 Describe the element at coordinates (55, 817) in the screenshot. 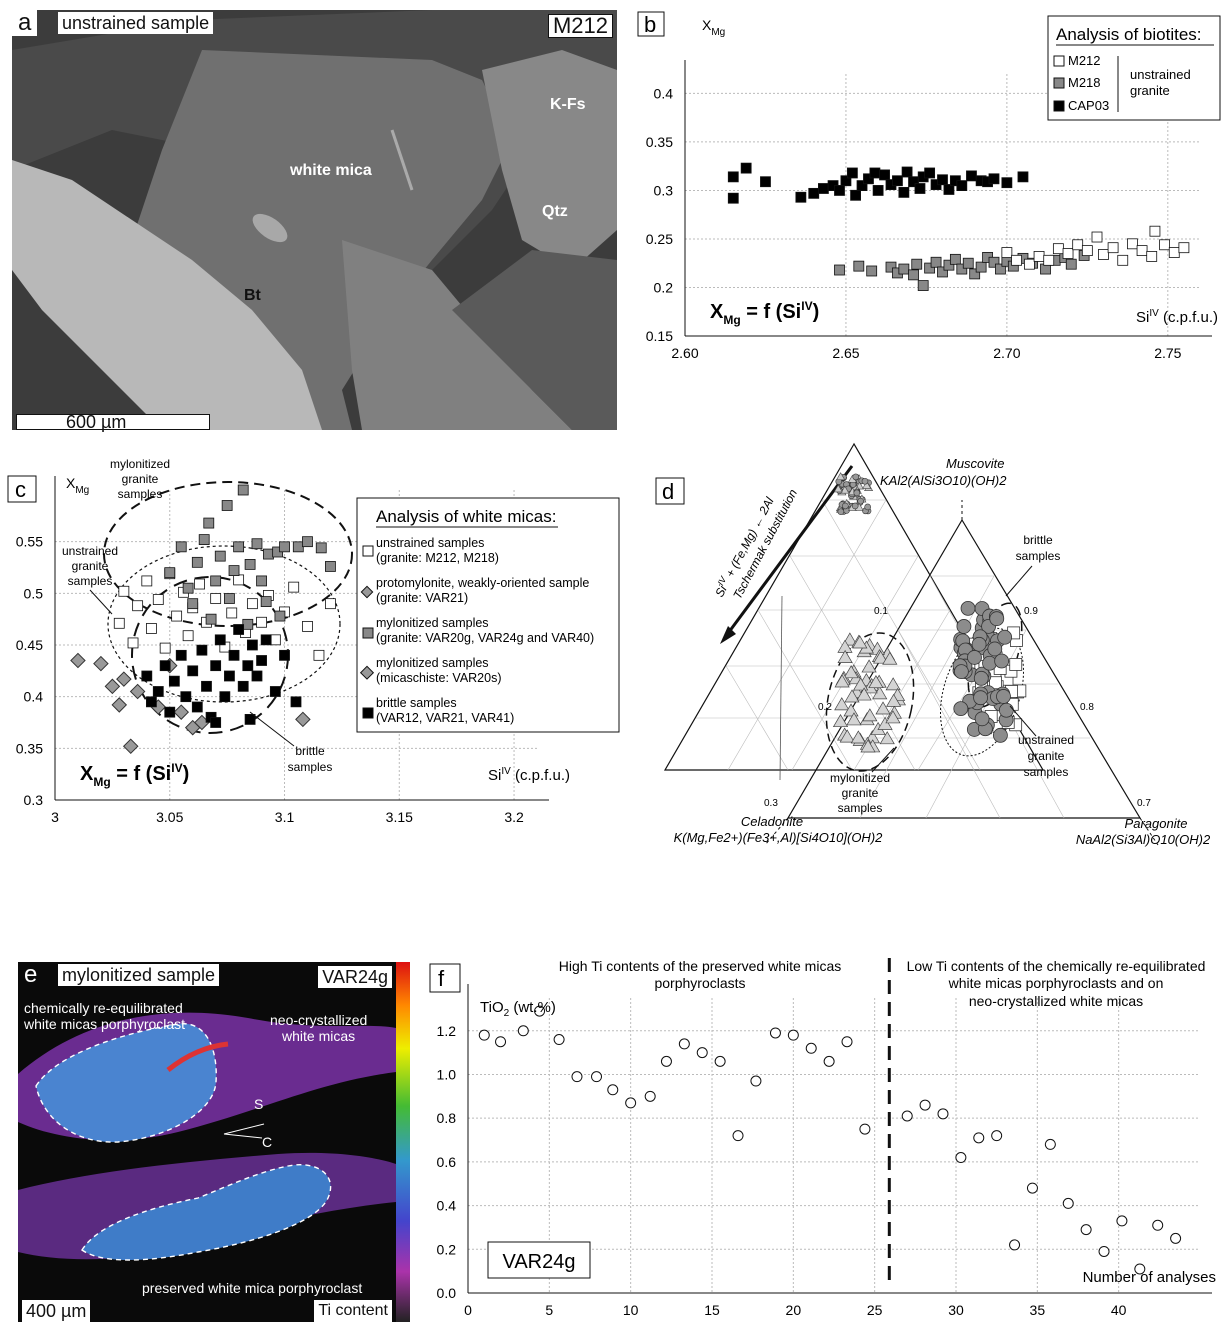

I see `x-tick-label: 3` at that location.